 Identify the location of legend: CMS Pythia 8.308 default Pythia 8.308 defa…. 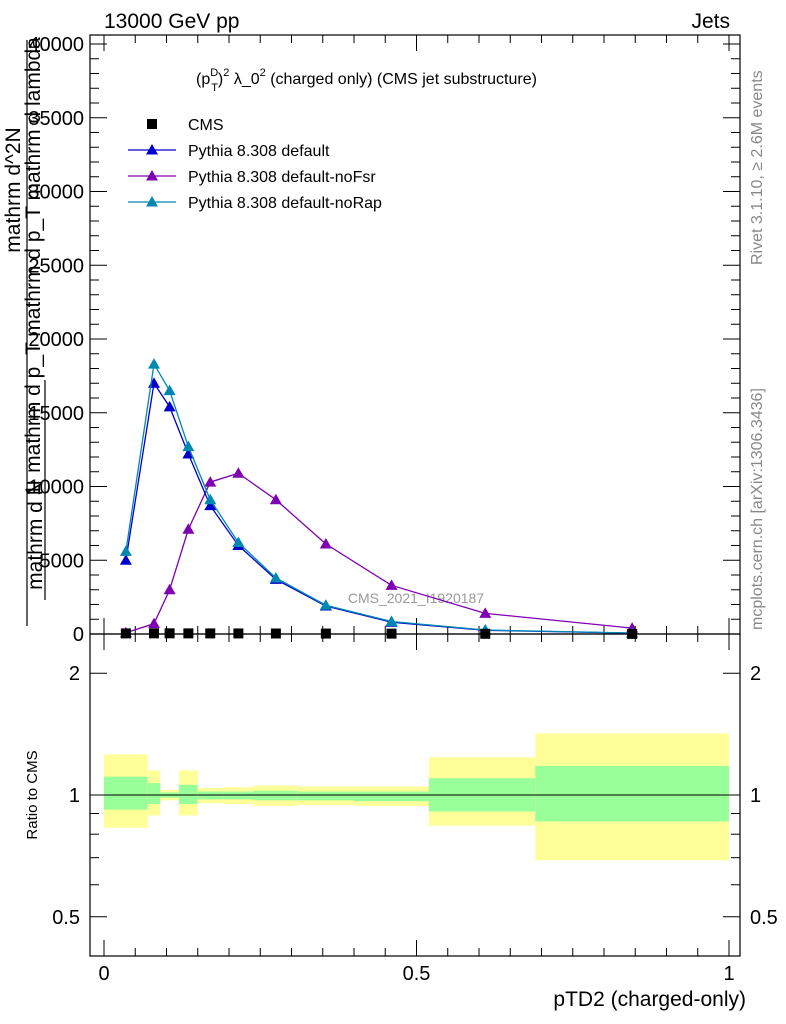
(255, 164).